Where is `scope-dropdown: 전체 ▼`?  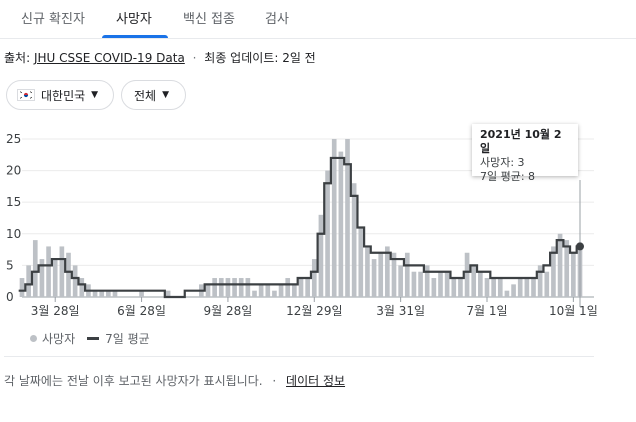 scope-dropdown: 전체 ▼ is located at coordinates (153, 95).